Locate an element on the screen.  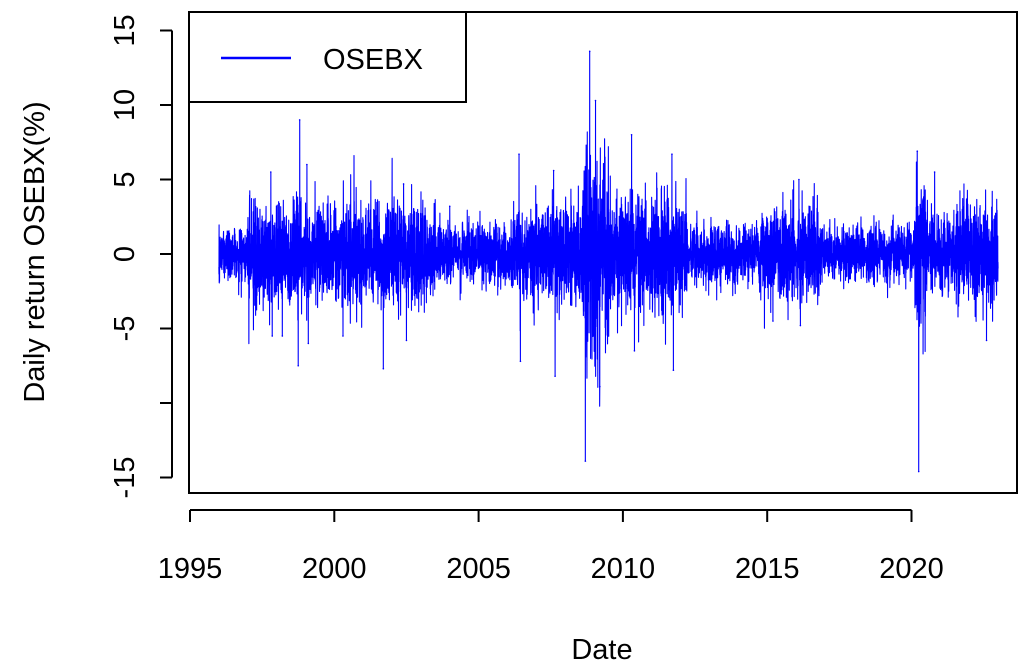
y-axis: -15 -5 0 5 10 15 is located at coordinates (141, 256).